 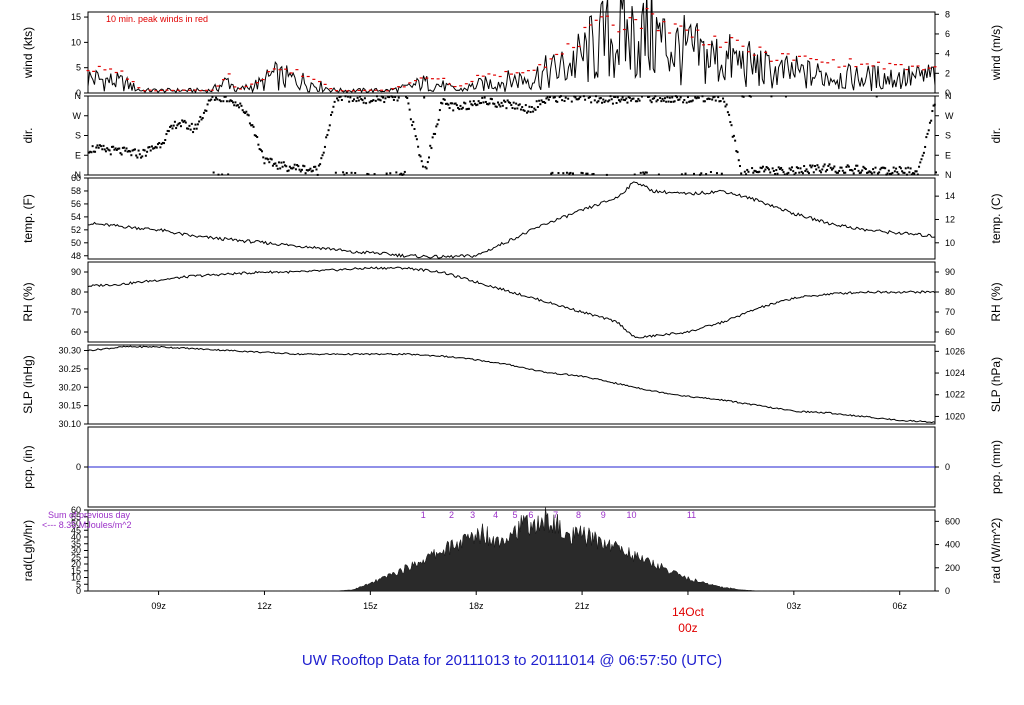 I want to click on y-axis-label-right: rad (W/m^2), so click(x=996, y=551).